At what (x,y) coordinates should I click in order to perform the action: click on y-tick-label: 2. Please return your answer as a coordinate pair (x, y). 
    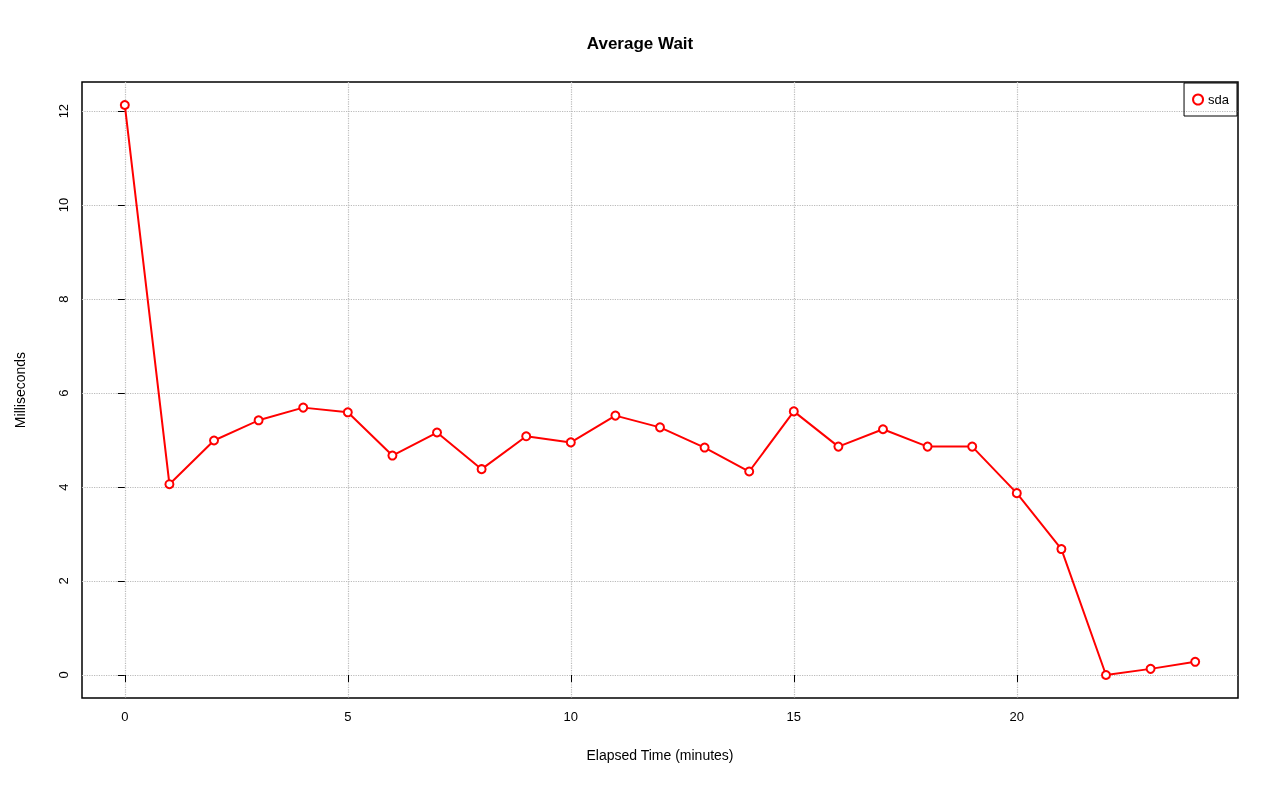
    Looking at the image, I should click on (63, 581).